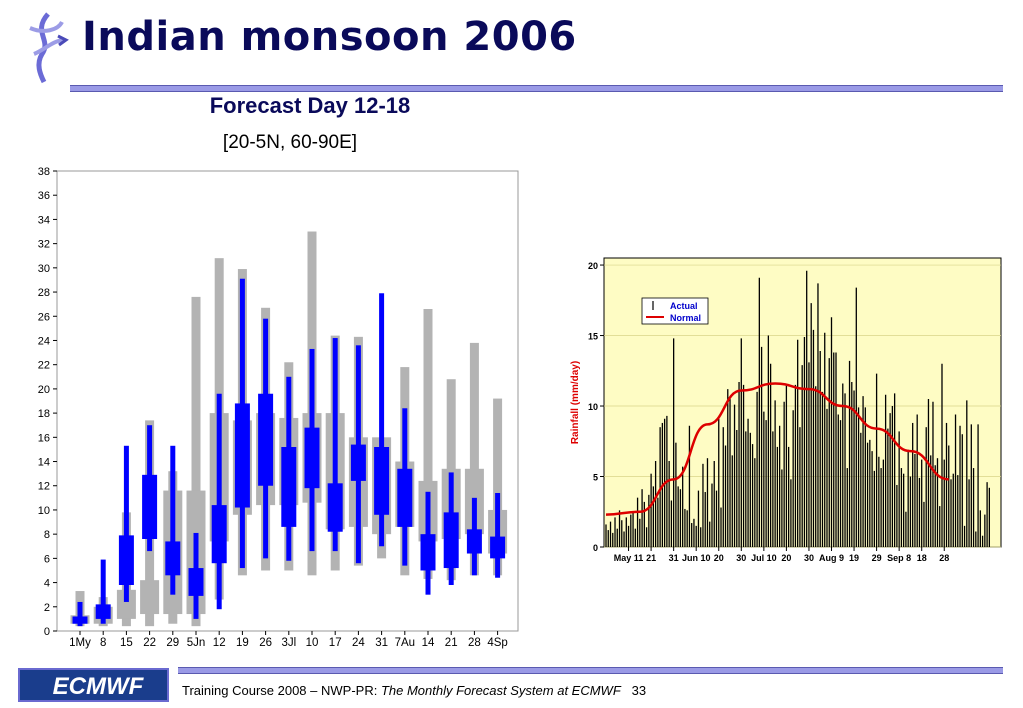 This screenshot has width=1023, height=708. Describe the element at coordinates (335, 643) in the screenshot. I see `x-tick-label: 17` at that location.